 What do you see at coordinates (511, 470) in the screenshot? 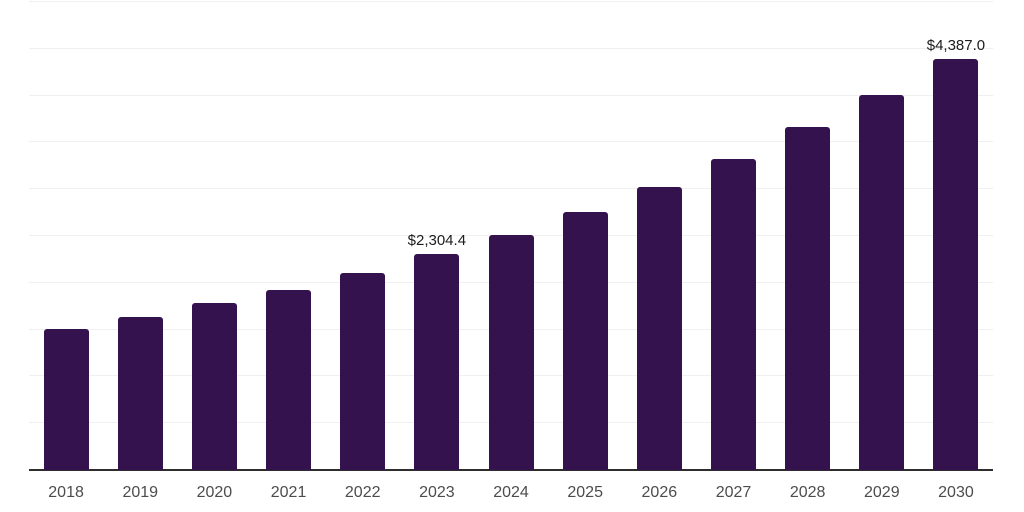
I see `x-axis-line` at bounding box center [511, 470].